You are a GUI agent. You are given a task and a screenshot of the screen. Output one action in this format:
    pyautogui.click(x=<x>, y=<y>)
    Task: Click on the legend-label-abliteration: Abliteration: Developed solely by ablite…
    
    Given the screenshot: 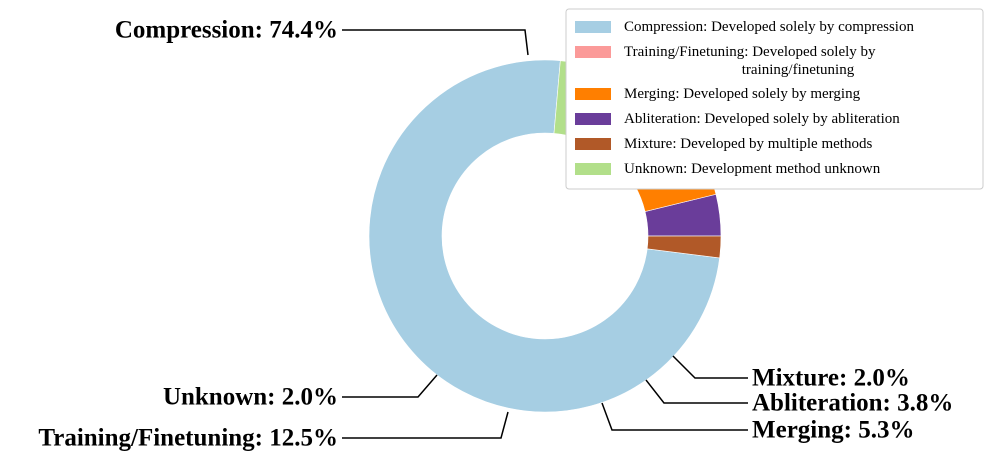 What is the action you would take?
    pyautogui.click(x=762, y=119)
    